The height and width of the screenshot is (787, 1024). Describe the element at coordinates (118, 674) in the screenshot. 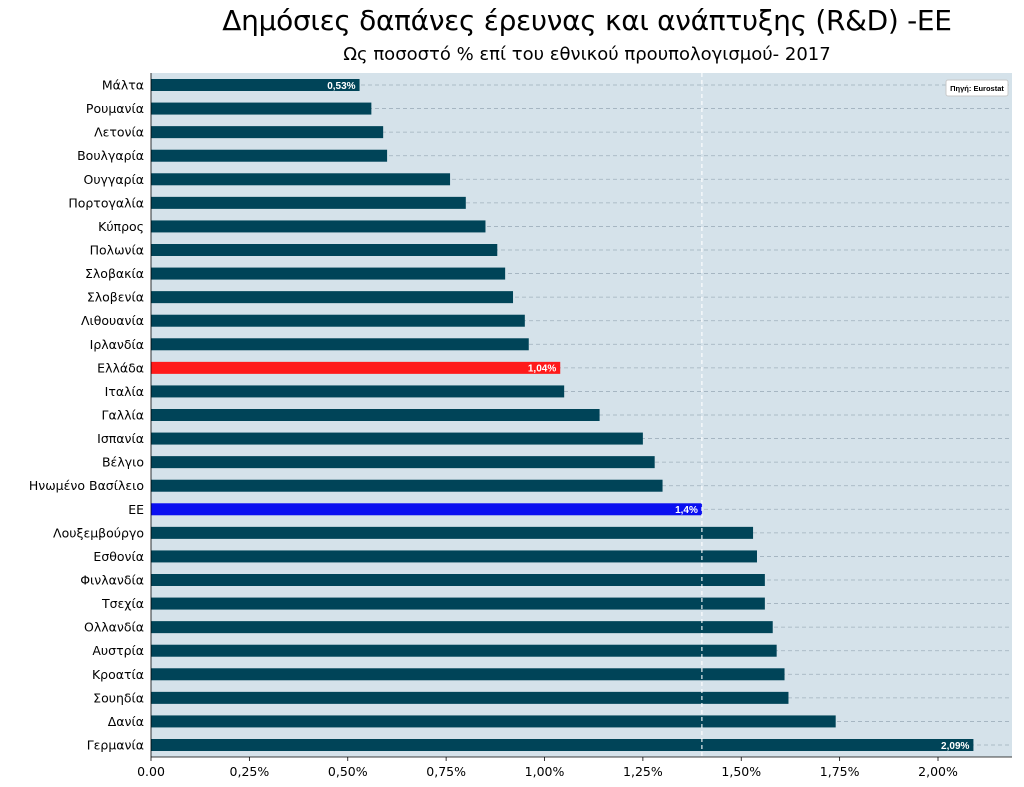

I see `category-label: Κροατία` at that location.